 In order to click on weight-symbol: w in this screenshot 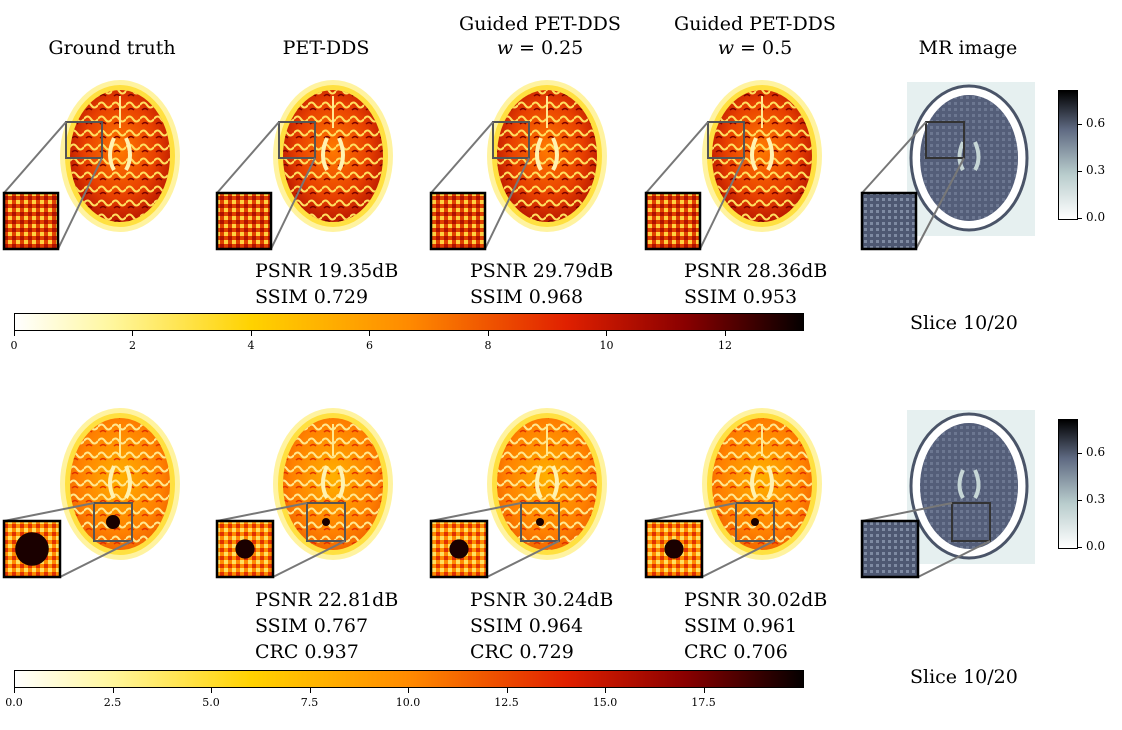, I will do `click(504, 48)`.